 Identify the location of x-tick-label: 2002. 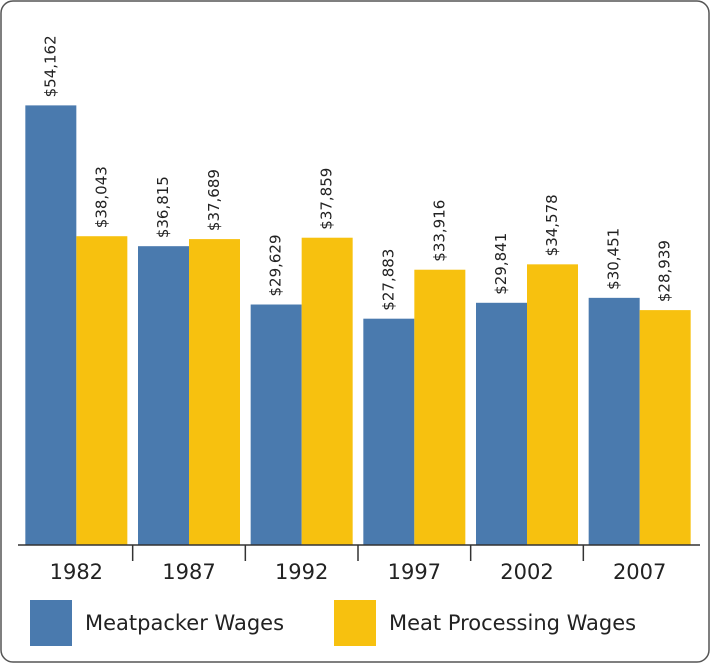
(526, 572).